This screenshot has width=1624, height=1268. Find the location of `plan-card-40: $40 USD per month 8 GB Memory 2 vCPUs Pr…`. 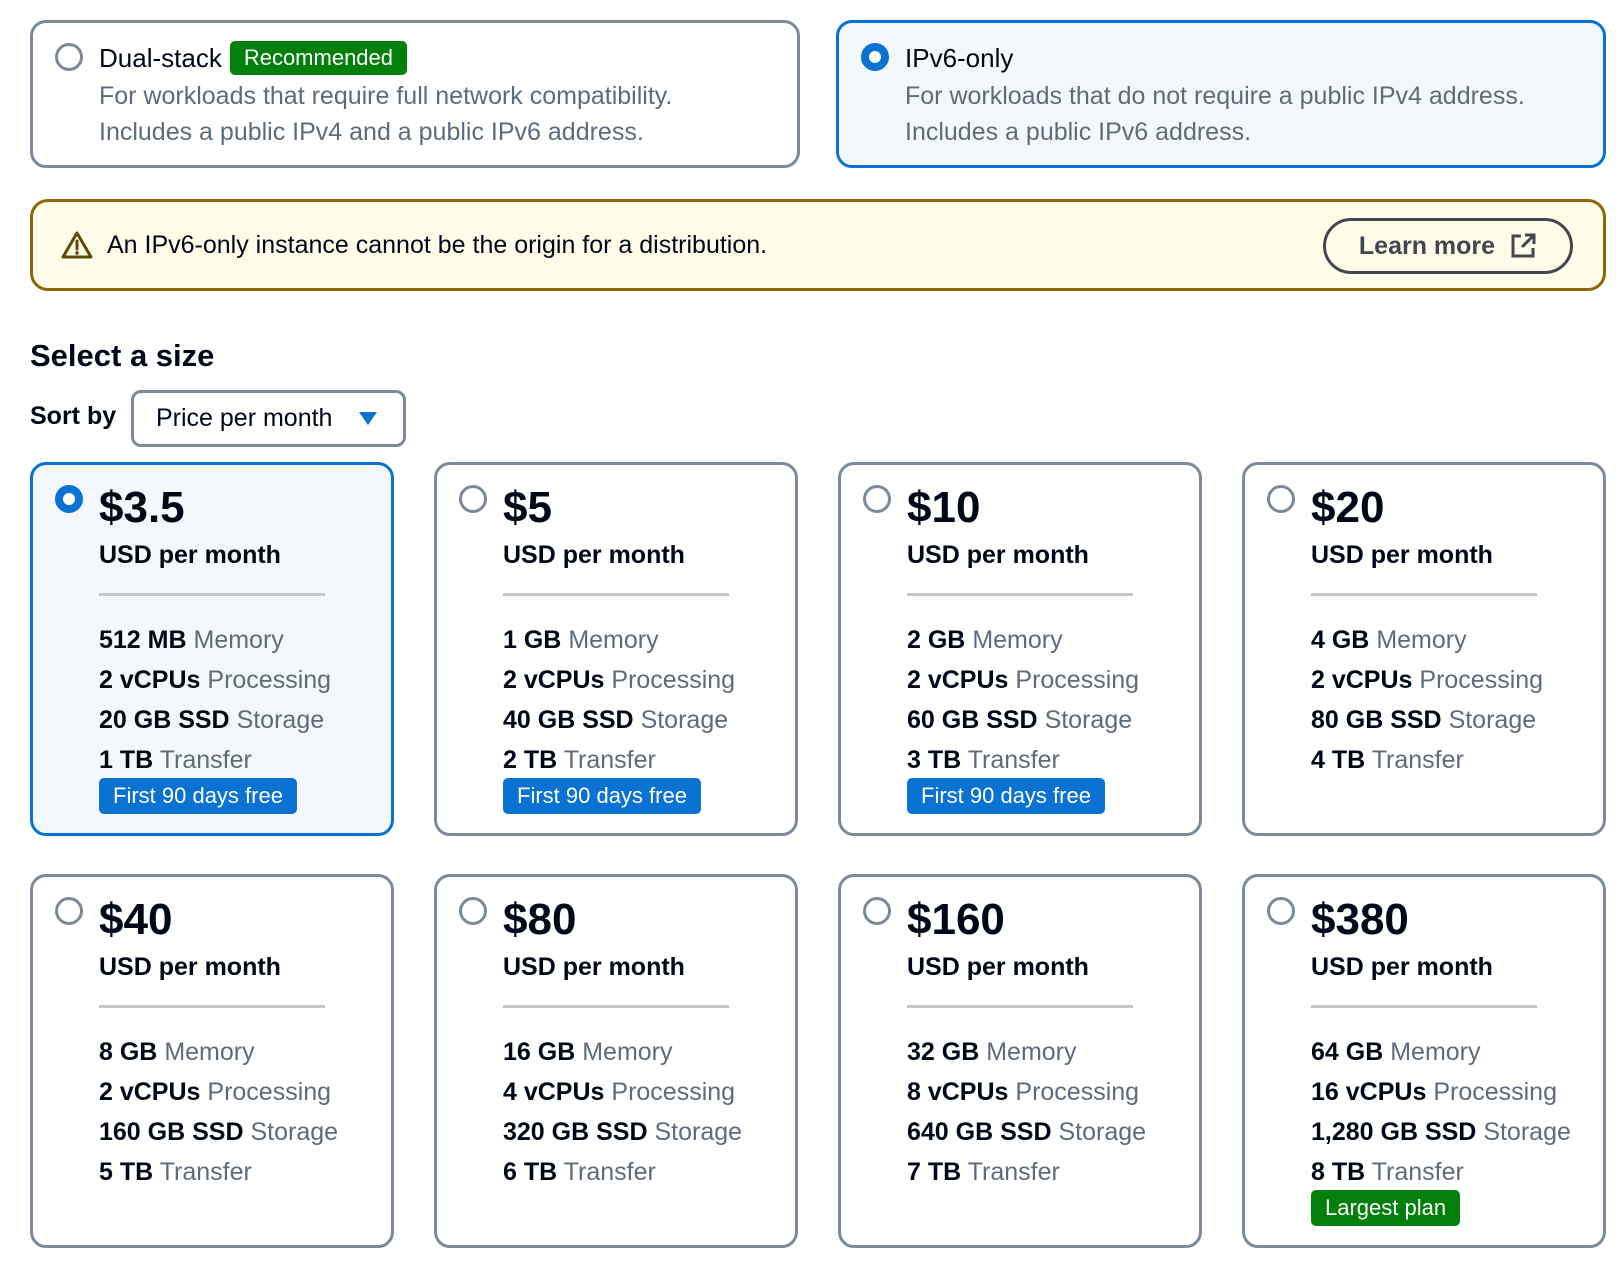

plan-card-40: $40 USD per month 8 GB Memory 2 vCPUs Pr… is located at coordinates (212, 1061).